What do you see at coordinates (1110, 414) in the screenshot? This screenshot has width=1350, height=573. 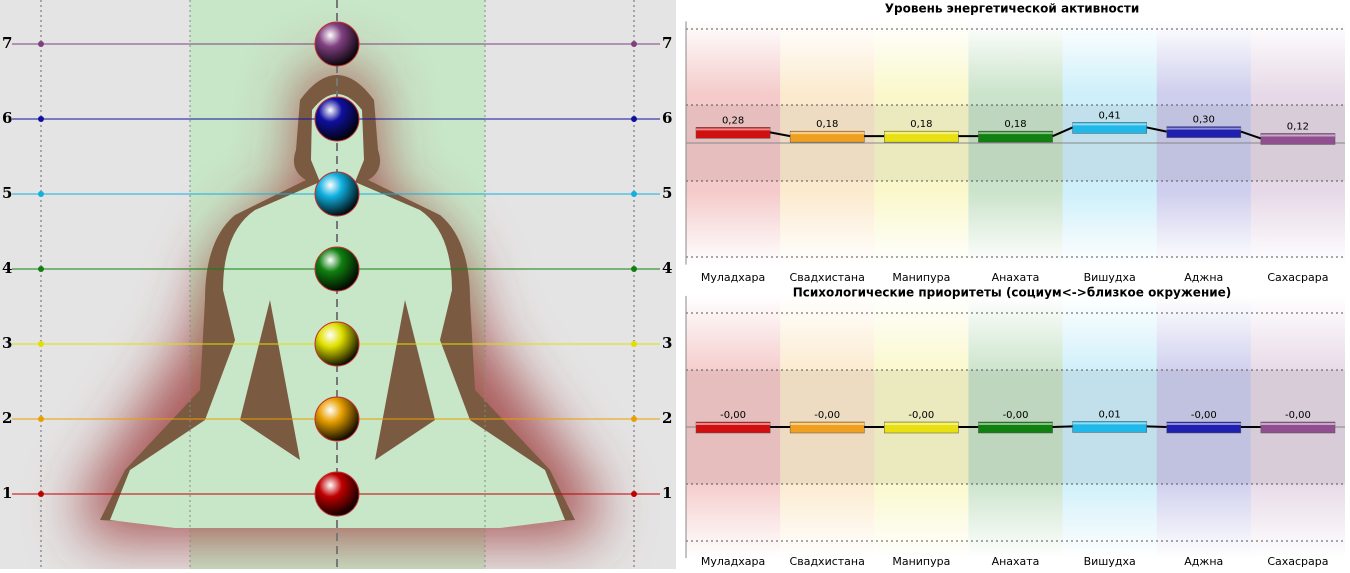 I see `value-label: 0,01` at bounding box center [1110, 414].